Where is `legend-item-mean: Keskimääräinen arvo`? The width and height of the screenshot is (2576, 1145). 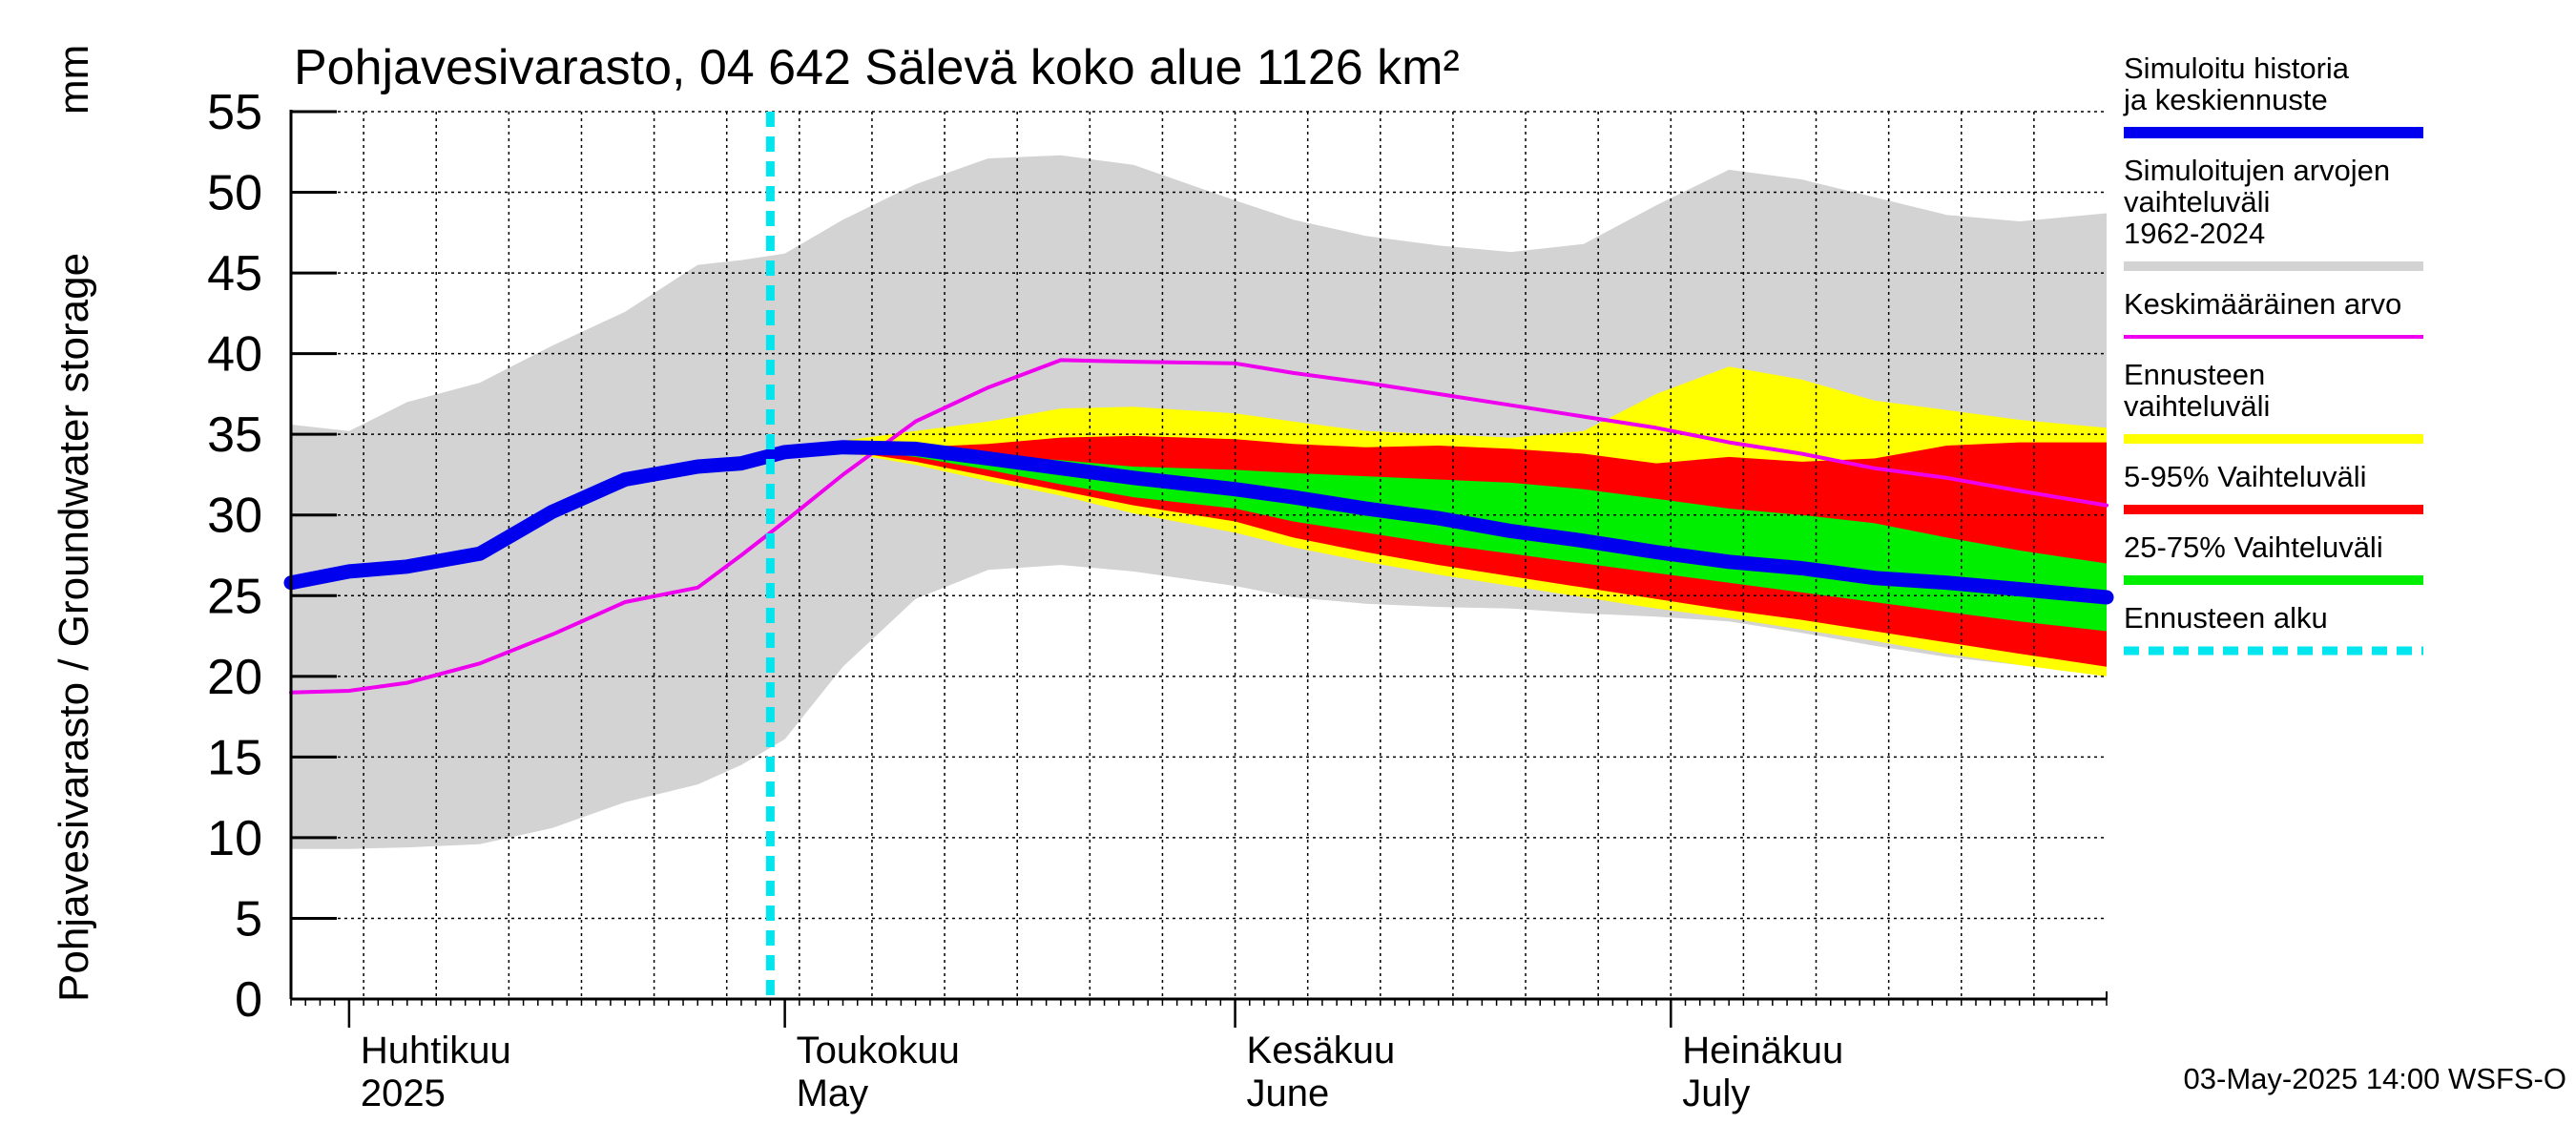
legend-item-mean: Keskimääräinen arvo is located at coordinates (2273, 313).